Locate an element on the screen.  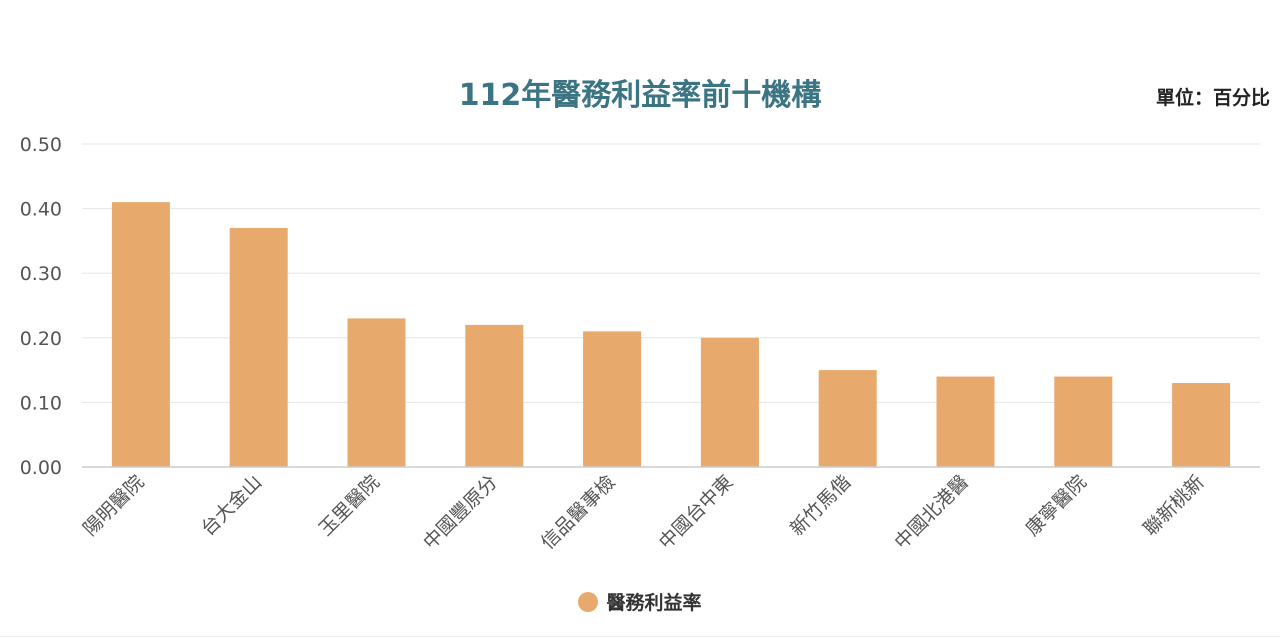
x-tick-label: 聯新桃新 is located at coordinates (1173, 505).